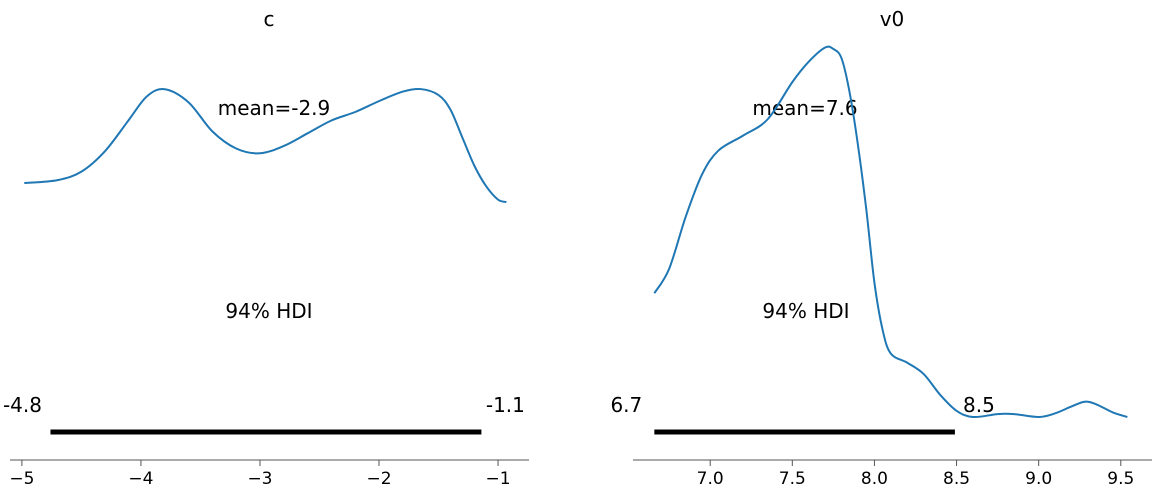 This screenshot has width=1160, height=497. I want to click on x-tick-label: −5, so click(21, 479).